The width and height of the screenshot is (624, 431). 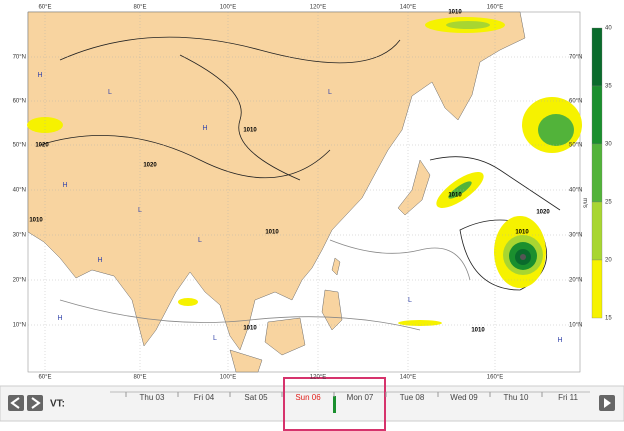 I want to click on play-button, so click(x=607, y=403).